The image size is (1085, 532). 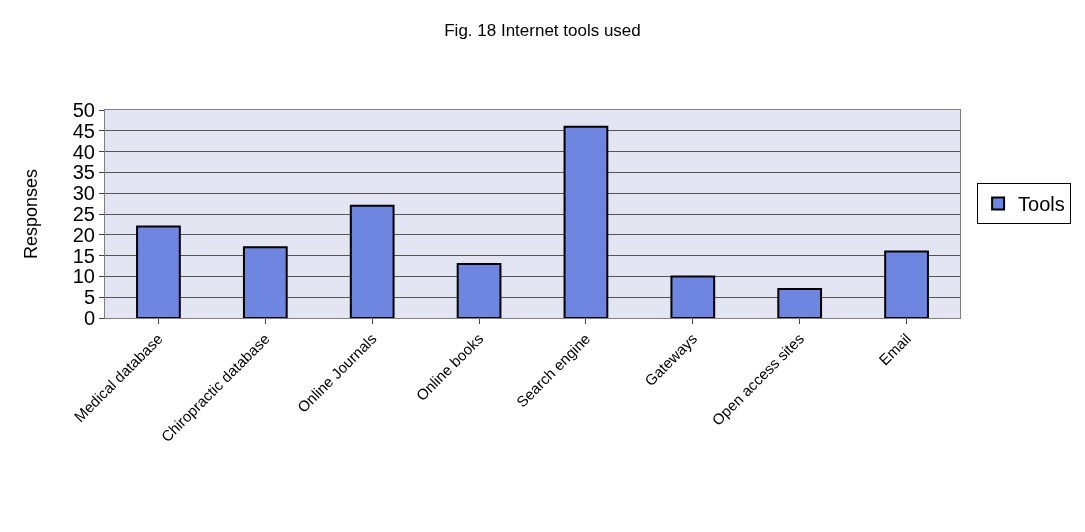 I want to click on y-tick-label: 50, so click(x=83, y=110).